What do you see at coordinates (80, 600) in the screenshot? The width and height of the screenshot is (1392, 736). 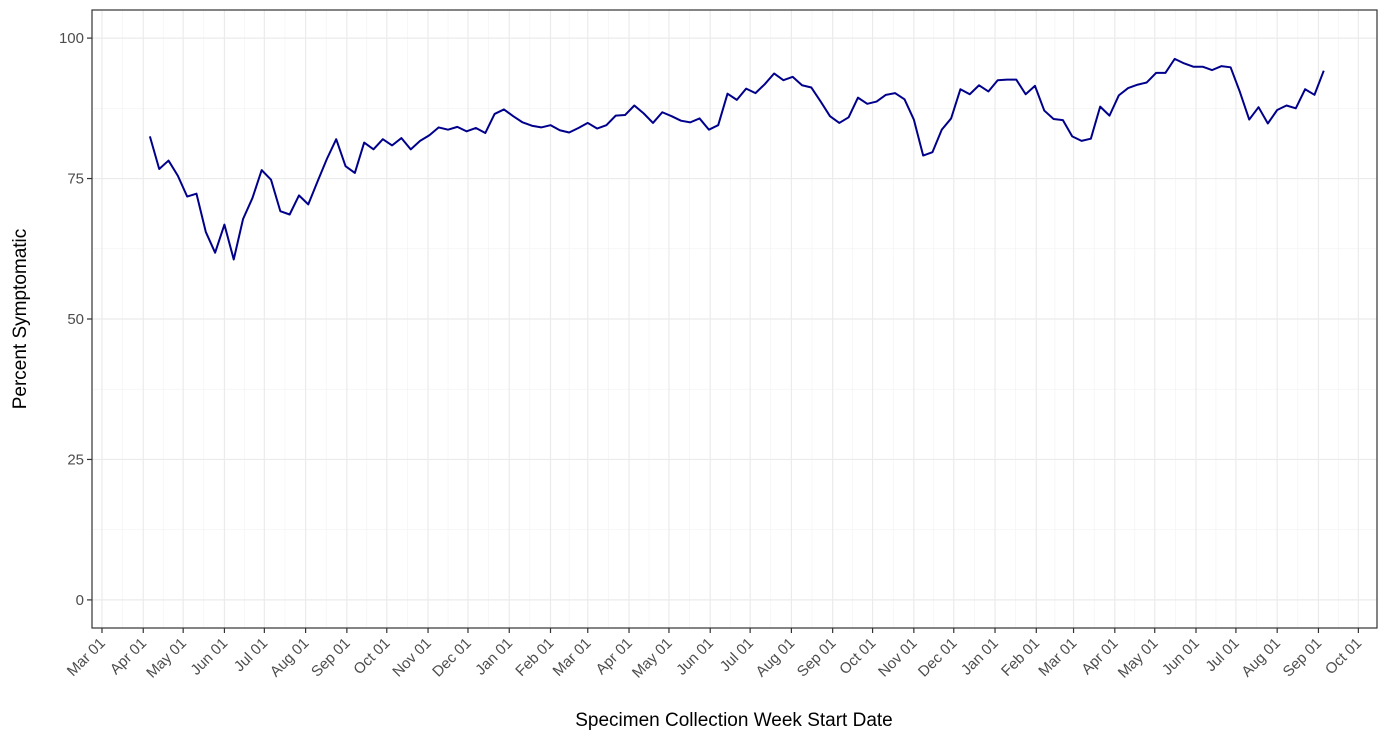 I see `y-tick-label: 0` at bounding box center [80, 600].